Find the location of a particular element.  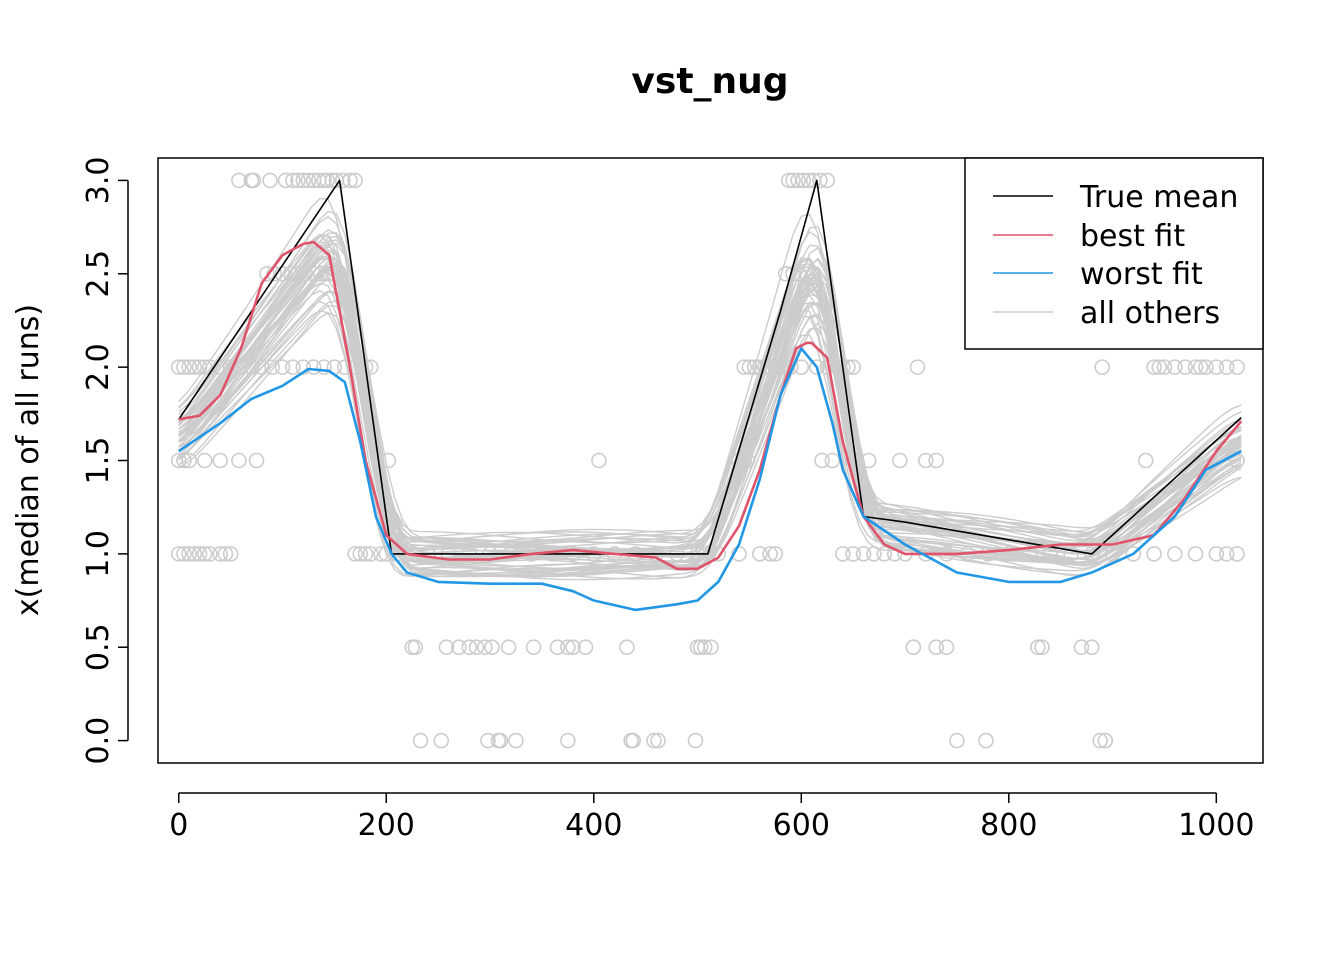

y-tick-label: 2.0 is located at coordinates (98, 367).